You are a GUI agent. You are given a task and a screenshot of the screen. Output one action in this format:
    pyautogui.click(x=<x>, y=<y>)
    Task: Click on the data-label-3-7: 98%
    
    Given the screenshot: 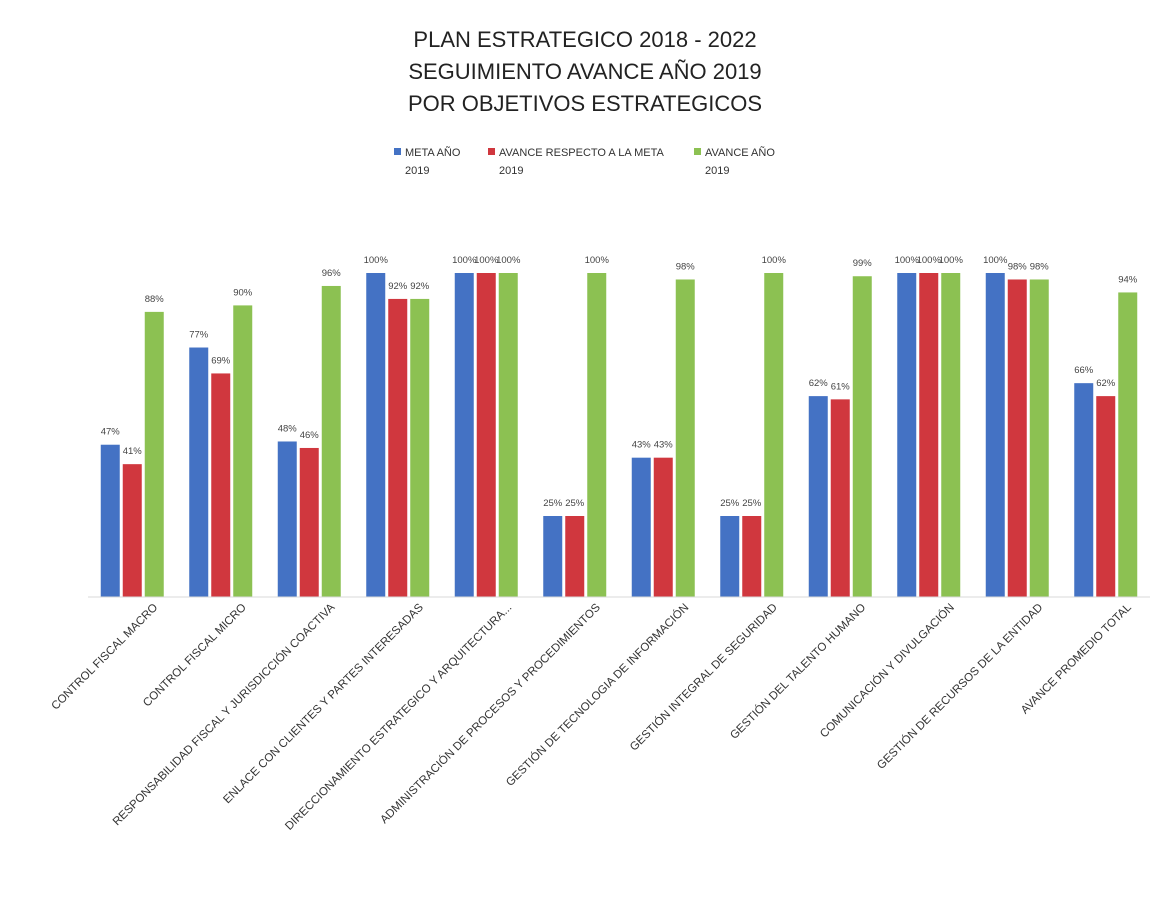 What is the action you would take?
    pyautogui.click(x=686, y=266)
    